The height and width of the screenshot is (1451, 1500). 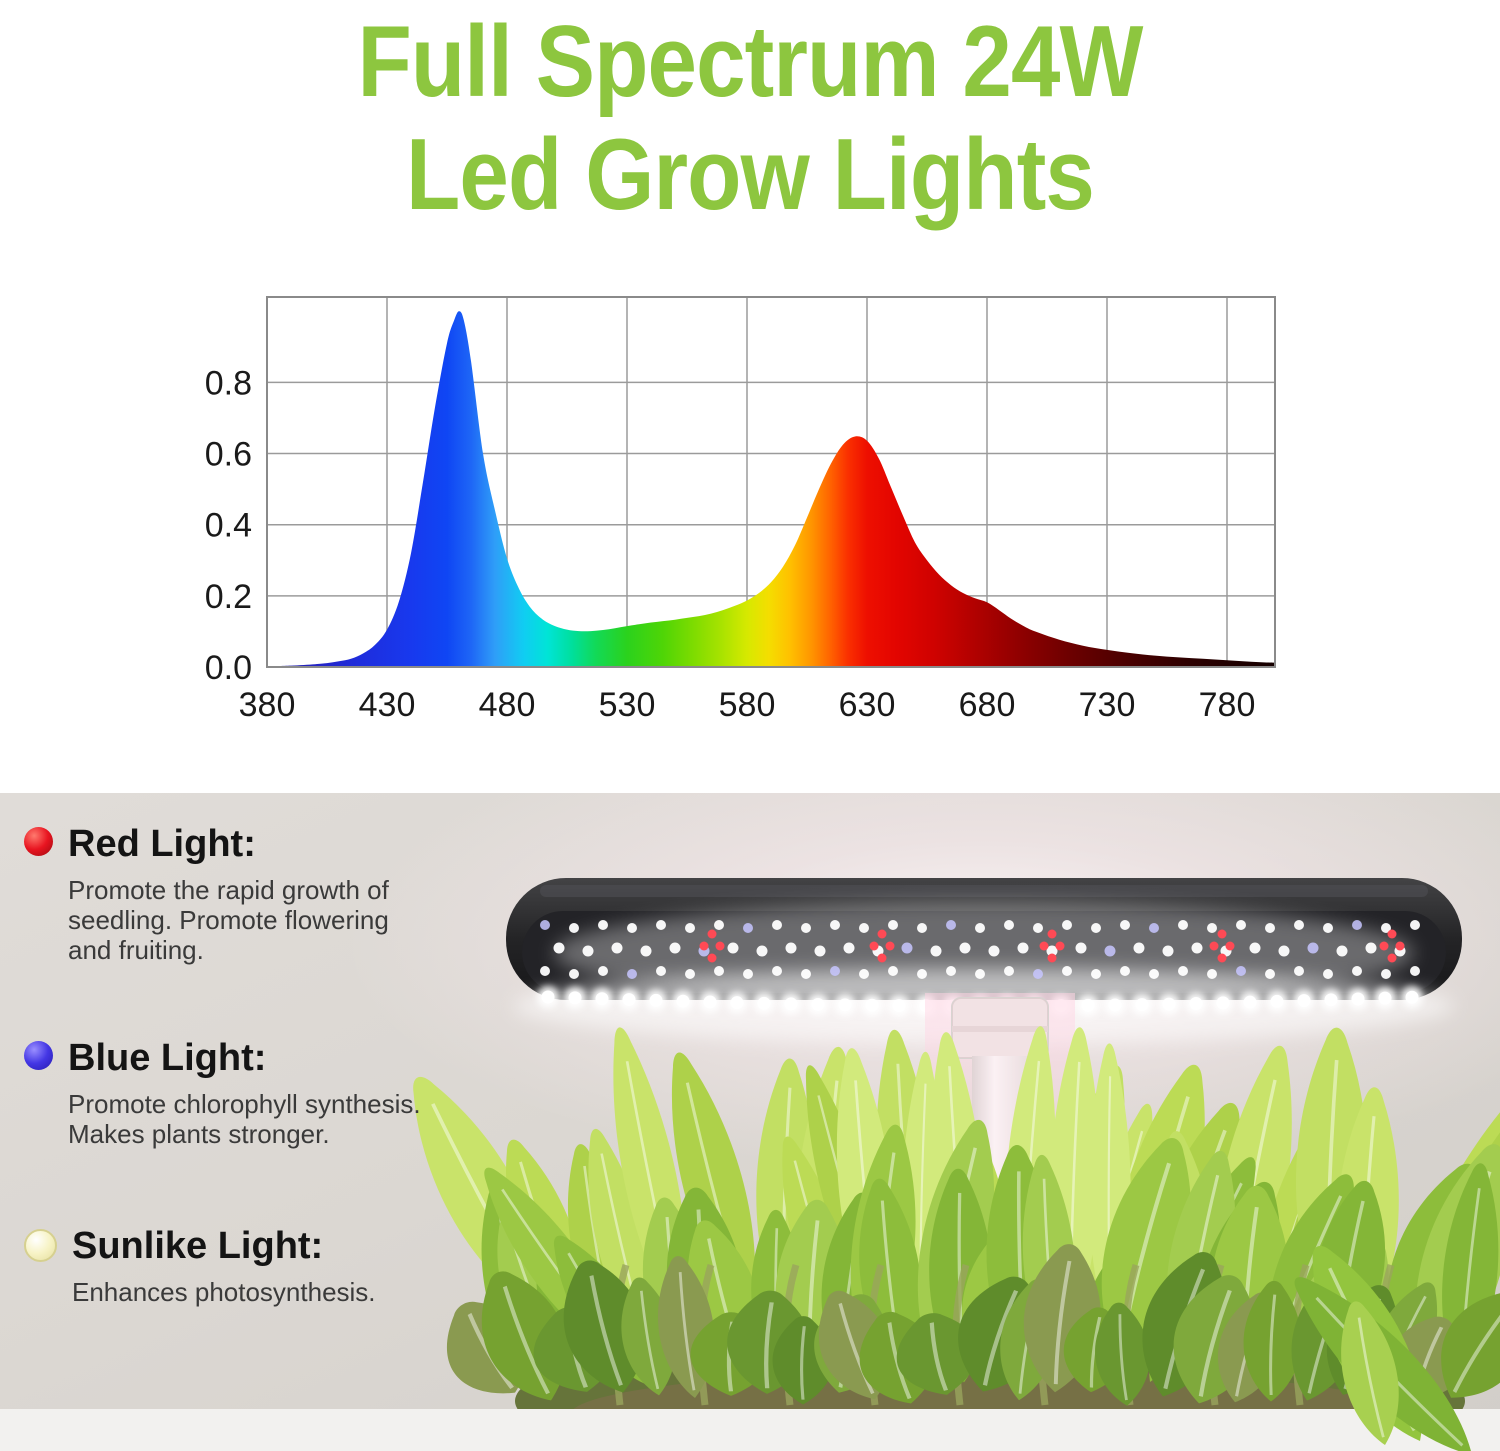 What do you see at coordinates (1227, 705) in the screenshot?
I see `x-tick-label: 780` at bounding box center [1227, 705].